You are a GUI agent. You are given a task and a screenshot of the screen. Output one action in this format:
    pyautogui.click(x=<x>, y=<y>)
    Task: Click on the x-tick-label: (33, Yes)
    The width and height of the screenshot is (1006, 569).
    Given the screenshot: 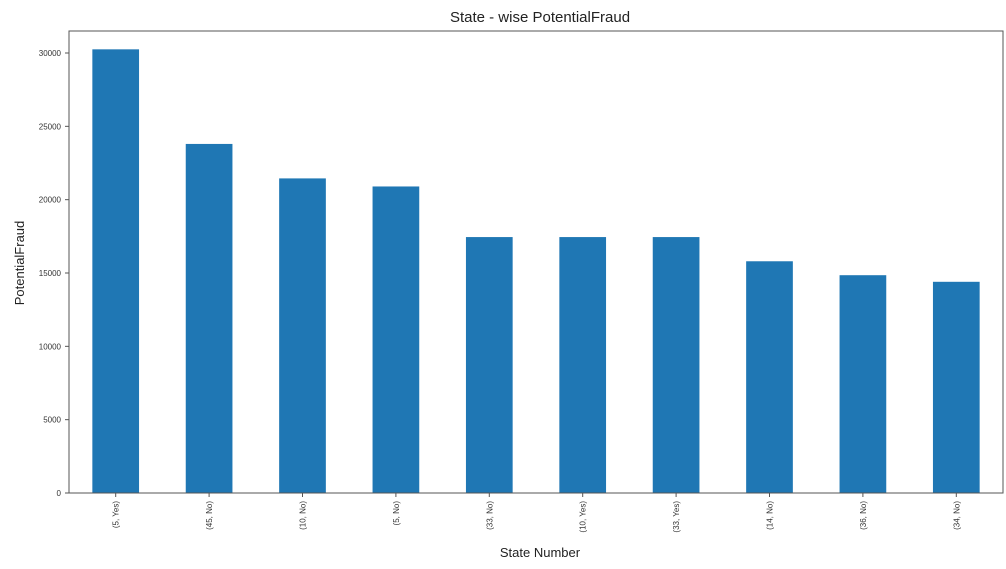 What is the action you would take?
    pyautogui.click(x=676, y=517)
    